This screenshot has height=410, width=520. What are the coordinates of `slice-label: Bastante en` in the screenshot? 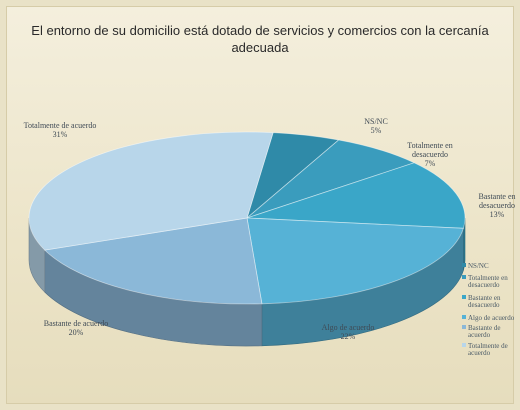 It's located at (496, 196).